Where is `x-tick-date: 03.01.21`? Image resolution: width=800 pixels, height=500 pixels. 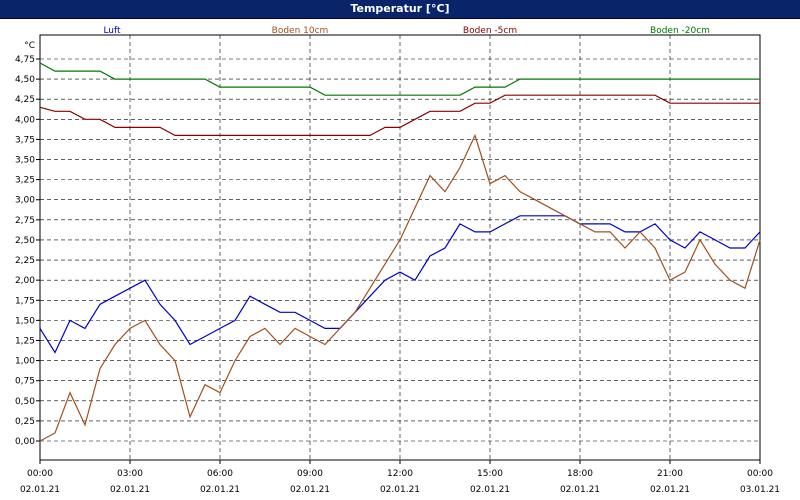 x-tick-date: 03.01.21 is located at coordinates (760, 490).